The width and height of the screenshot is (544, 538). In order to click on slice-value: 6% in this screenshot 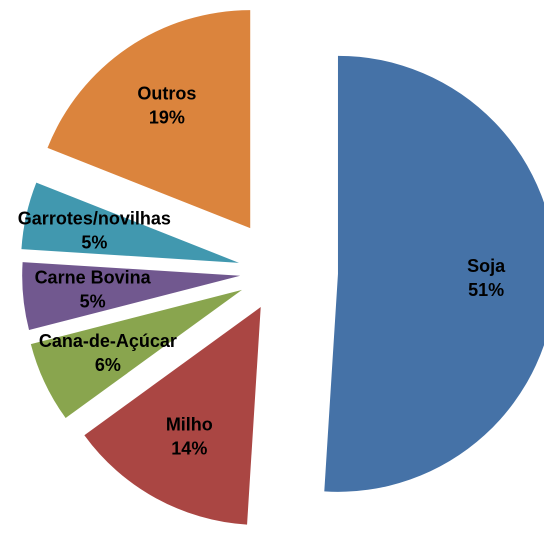, I will do `click(108, 365)`.